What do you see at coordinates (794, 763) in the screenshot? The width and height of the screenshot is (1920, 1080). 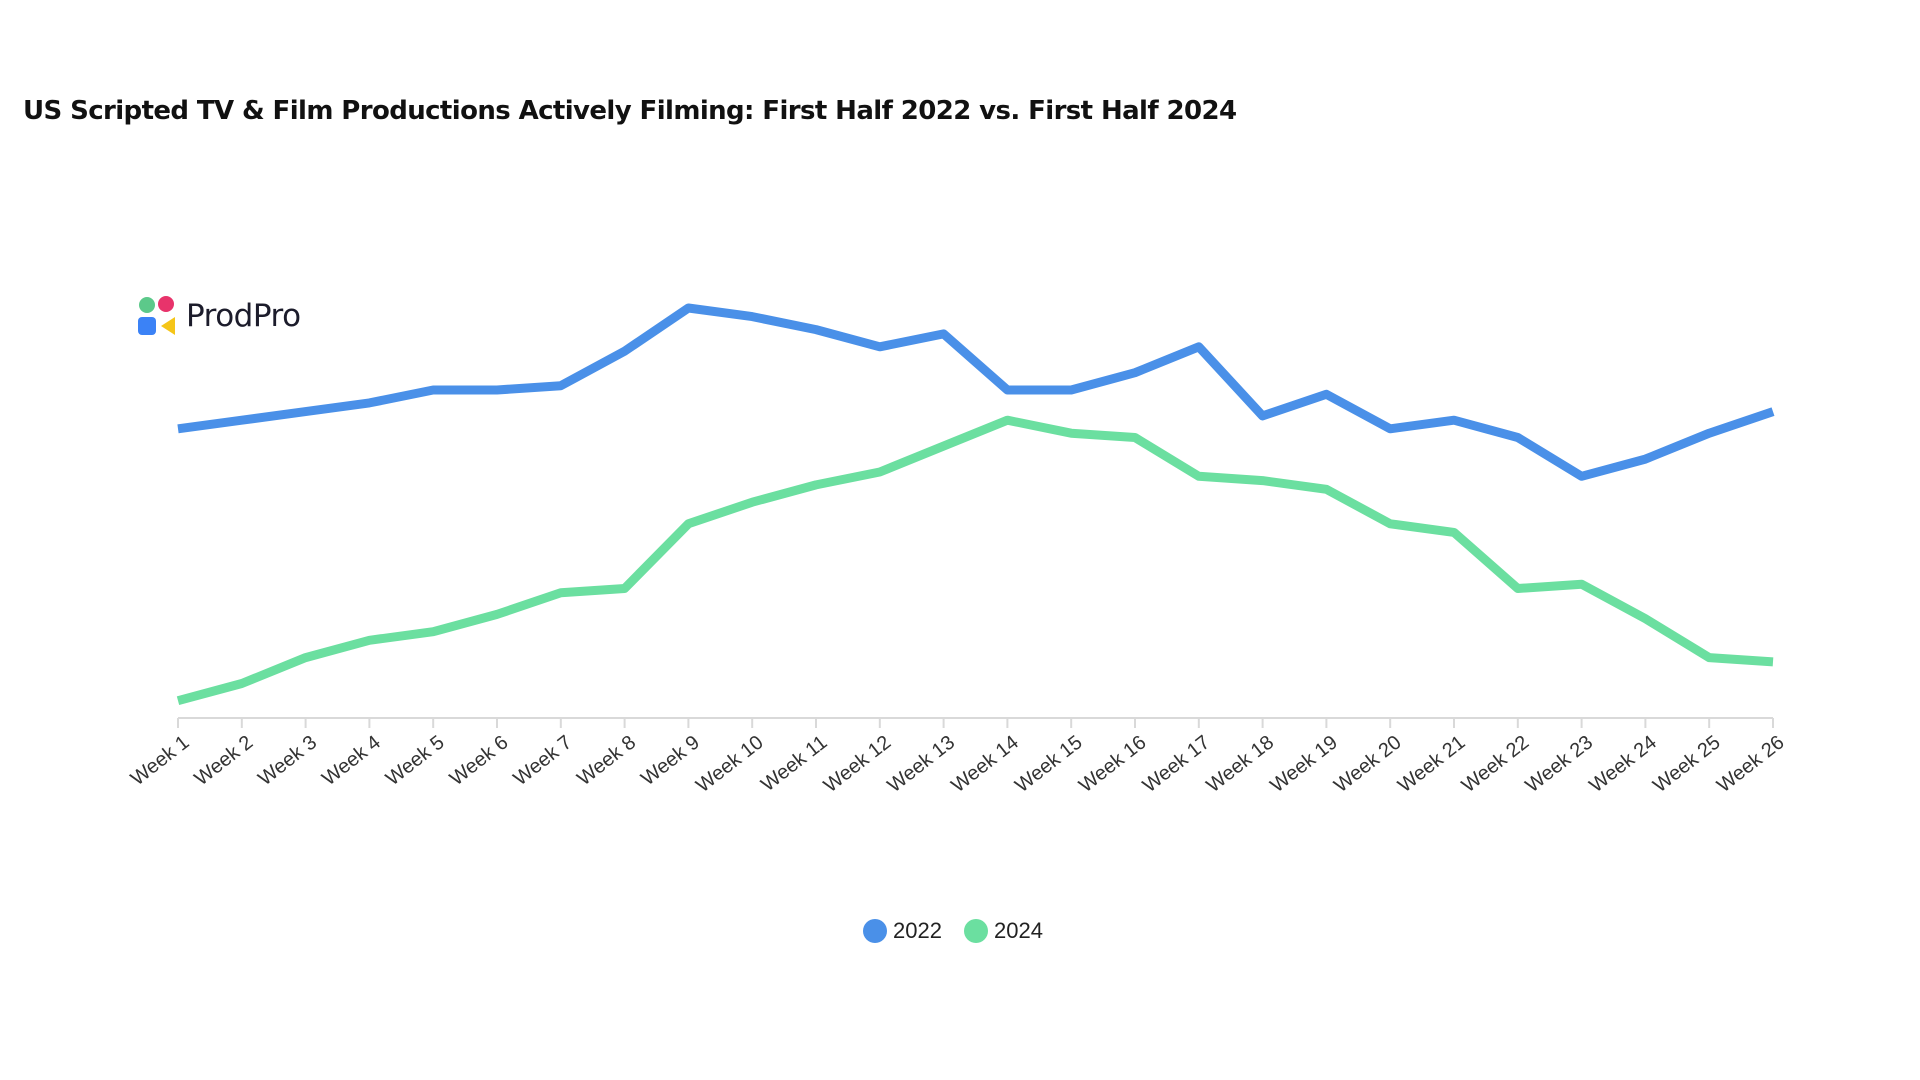 I see `x-tick-label: Week 11` at bounding box center [794, 763].